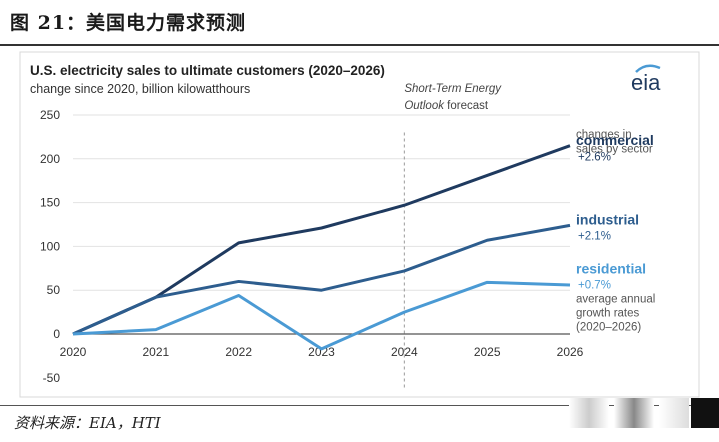 This screenshot has height=442, width=719. I want to click on legend-footer: average annual, so click(615, 299).